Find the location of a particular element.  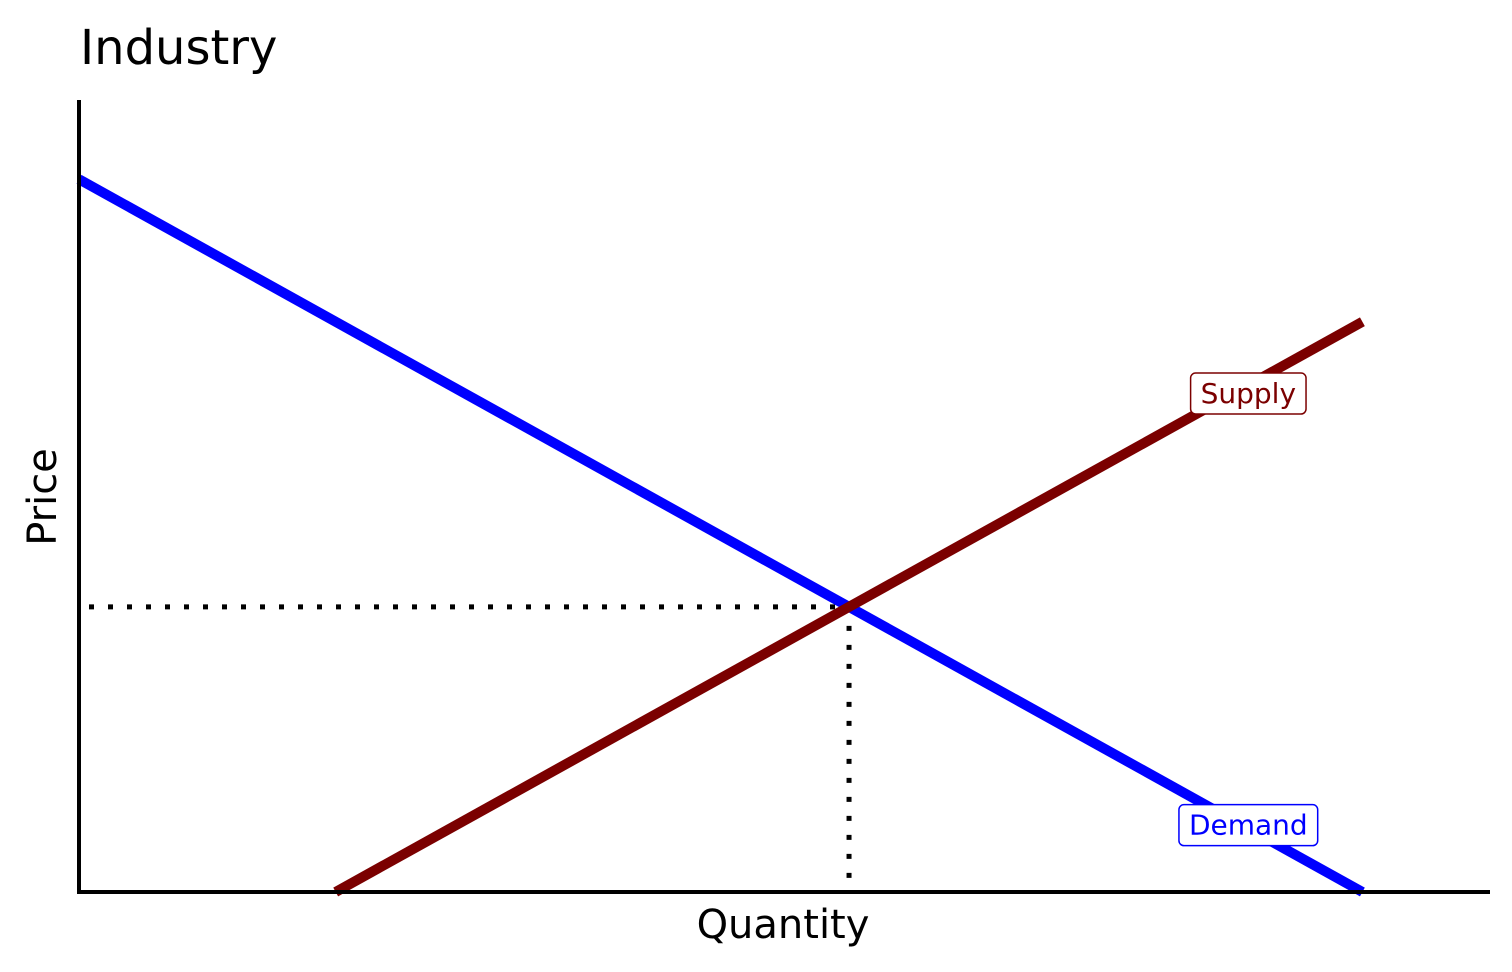

supply-label-box is located at coordinates (1248, 393).